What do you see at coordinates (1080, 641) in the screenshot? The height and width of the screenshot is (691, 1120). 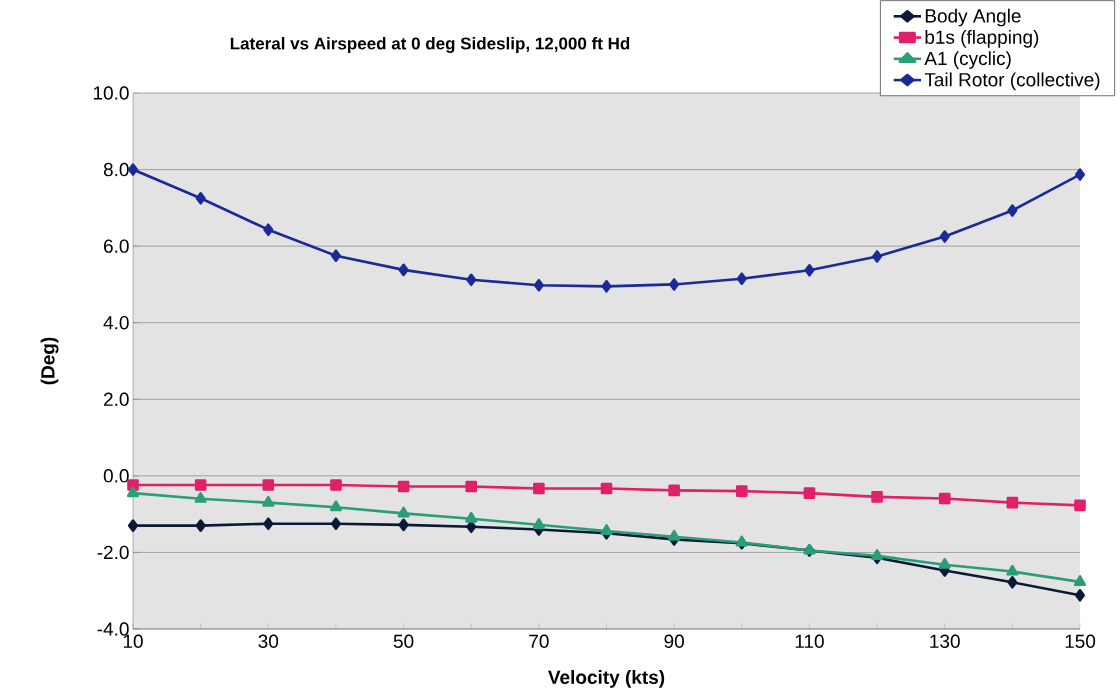 I see `x-tick-label: 150` at bounding box center [1080, 641].